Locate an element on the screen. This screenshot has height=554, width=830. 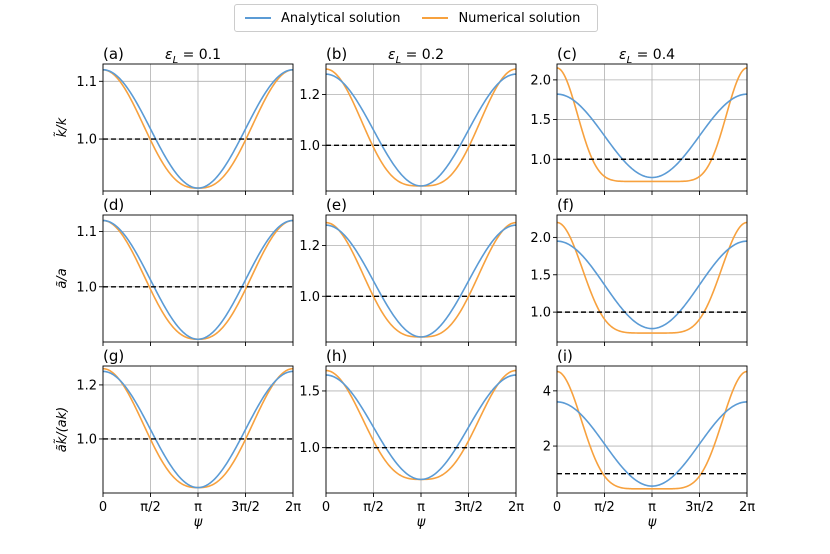
ytick-label-e-1: 1.2 is located at coordinates (309, 246).